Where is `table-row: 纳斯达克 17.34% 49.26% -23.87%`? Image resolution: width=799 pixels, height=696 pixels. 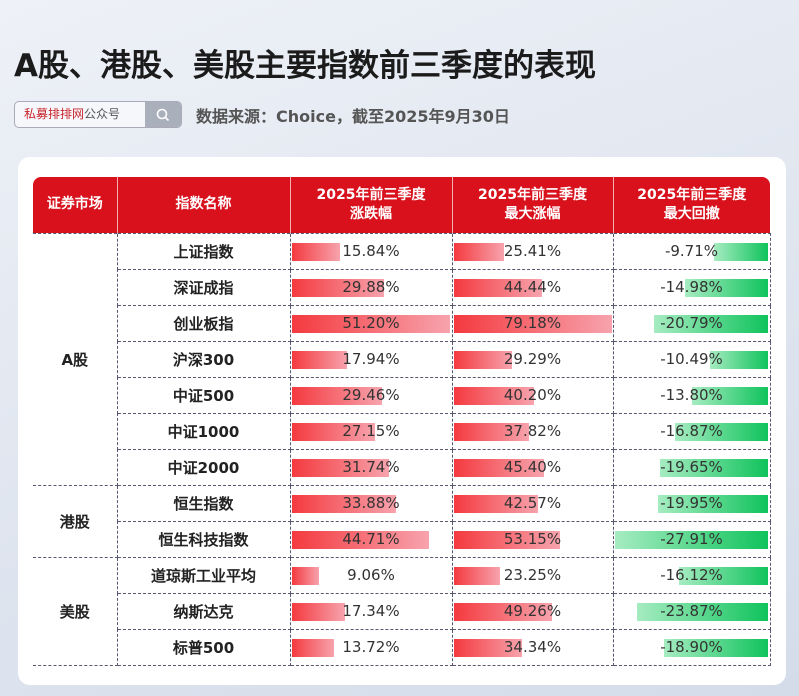 table-row: 纳斯达克 17.34% 49.26% -23.87% is located at coordinates (402, 611).